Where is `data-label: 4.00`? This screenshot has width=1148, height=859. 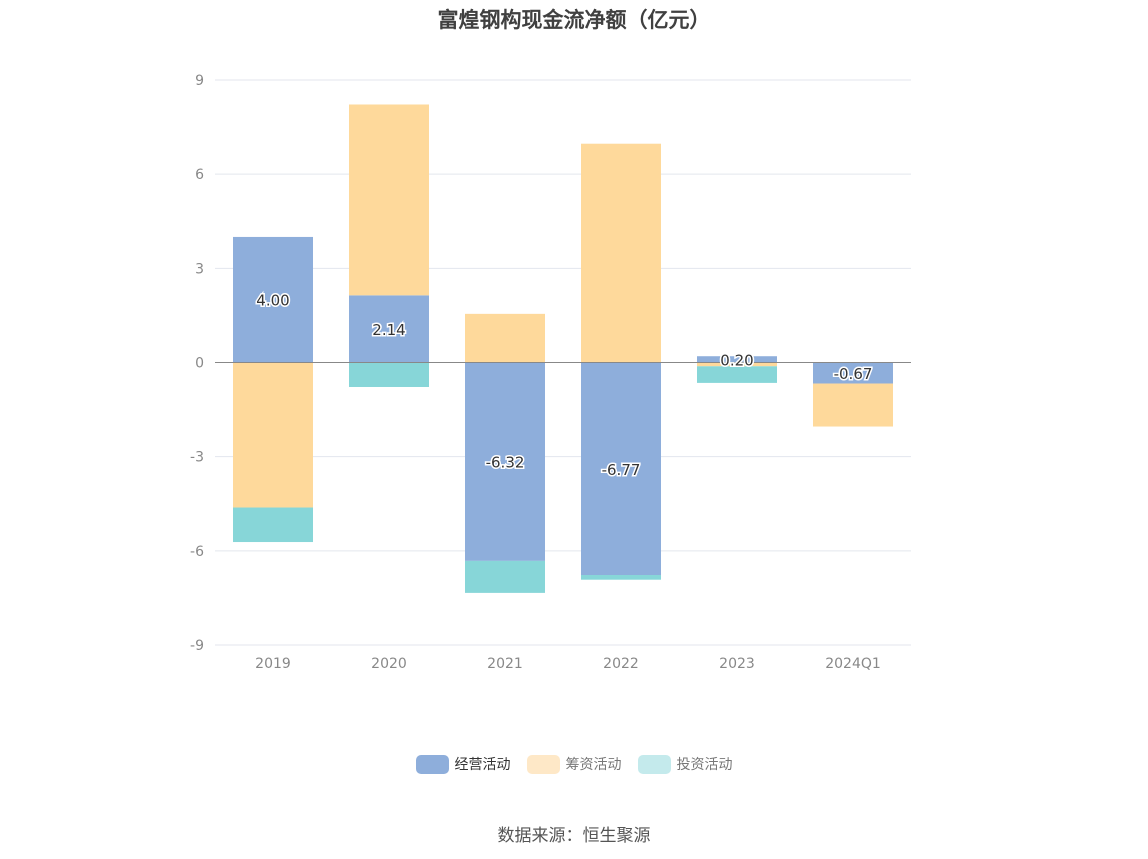
data-label: 4.00 is located at coordinates (272, 301).